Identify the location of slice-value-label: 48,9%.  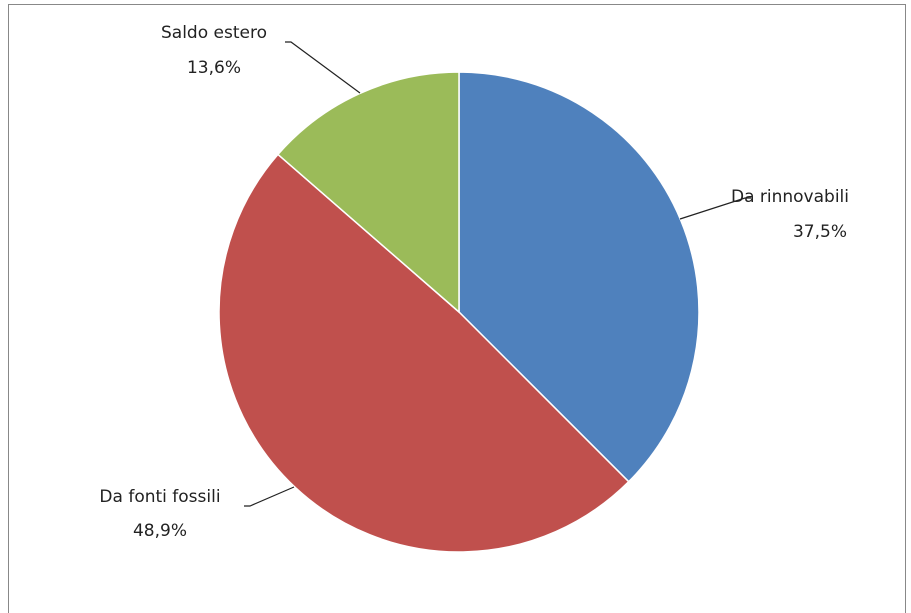
(160, 531).